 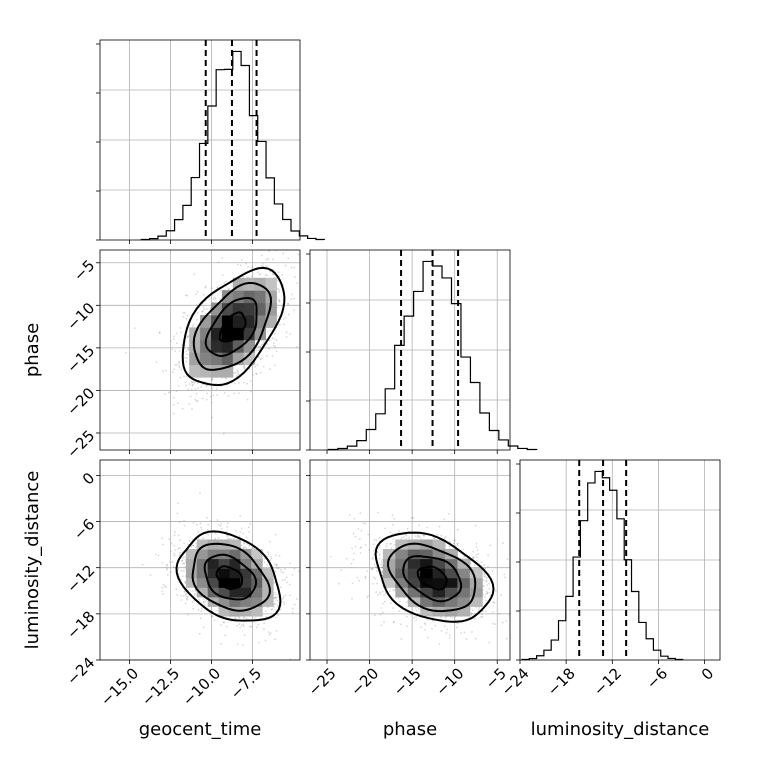 What do you see at coordinates (410, 729) in the screenshot?
I see `xlabel-phase: phase` at bounding box center [410, 729].